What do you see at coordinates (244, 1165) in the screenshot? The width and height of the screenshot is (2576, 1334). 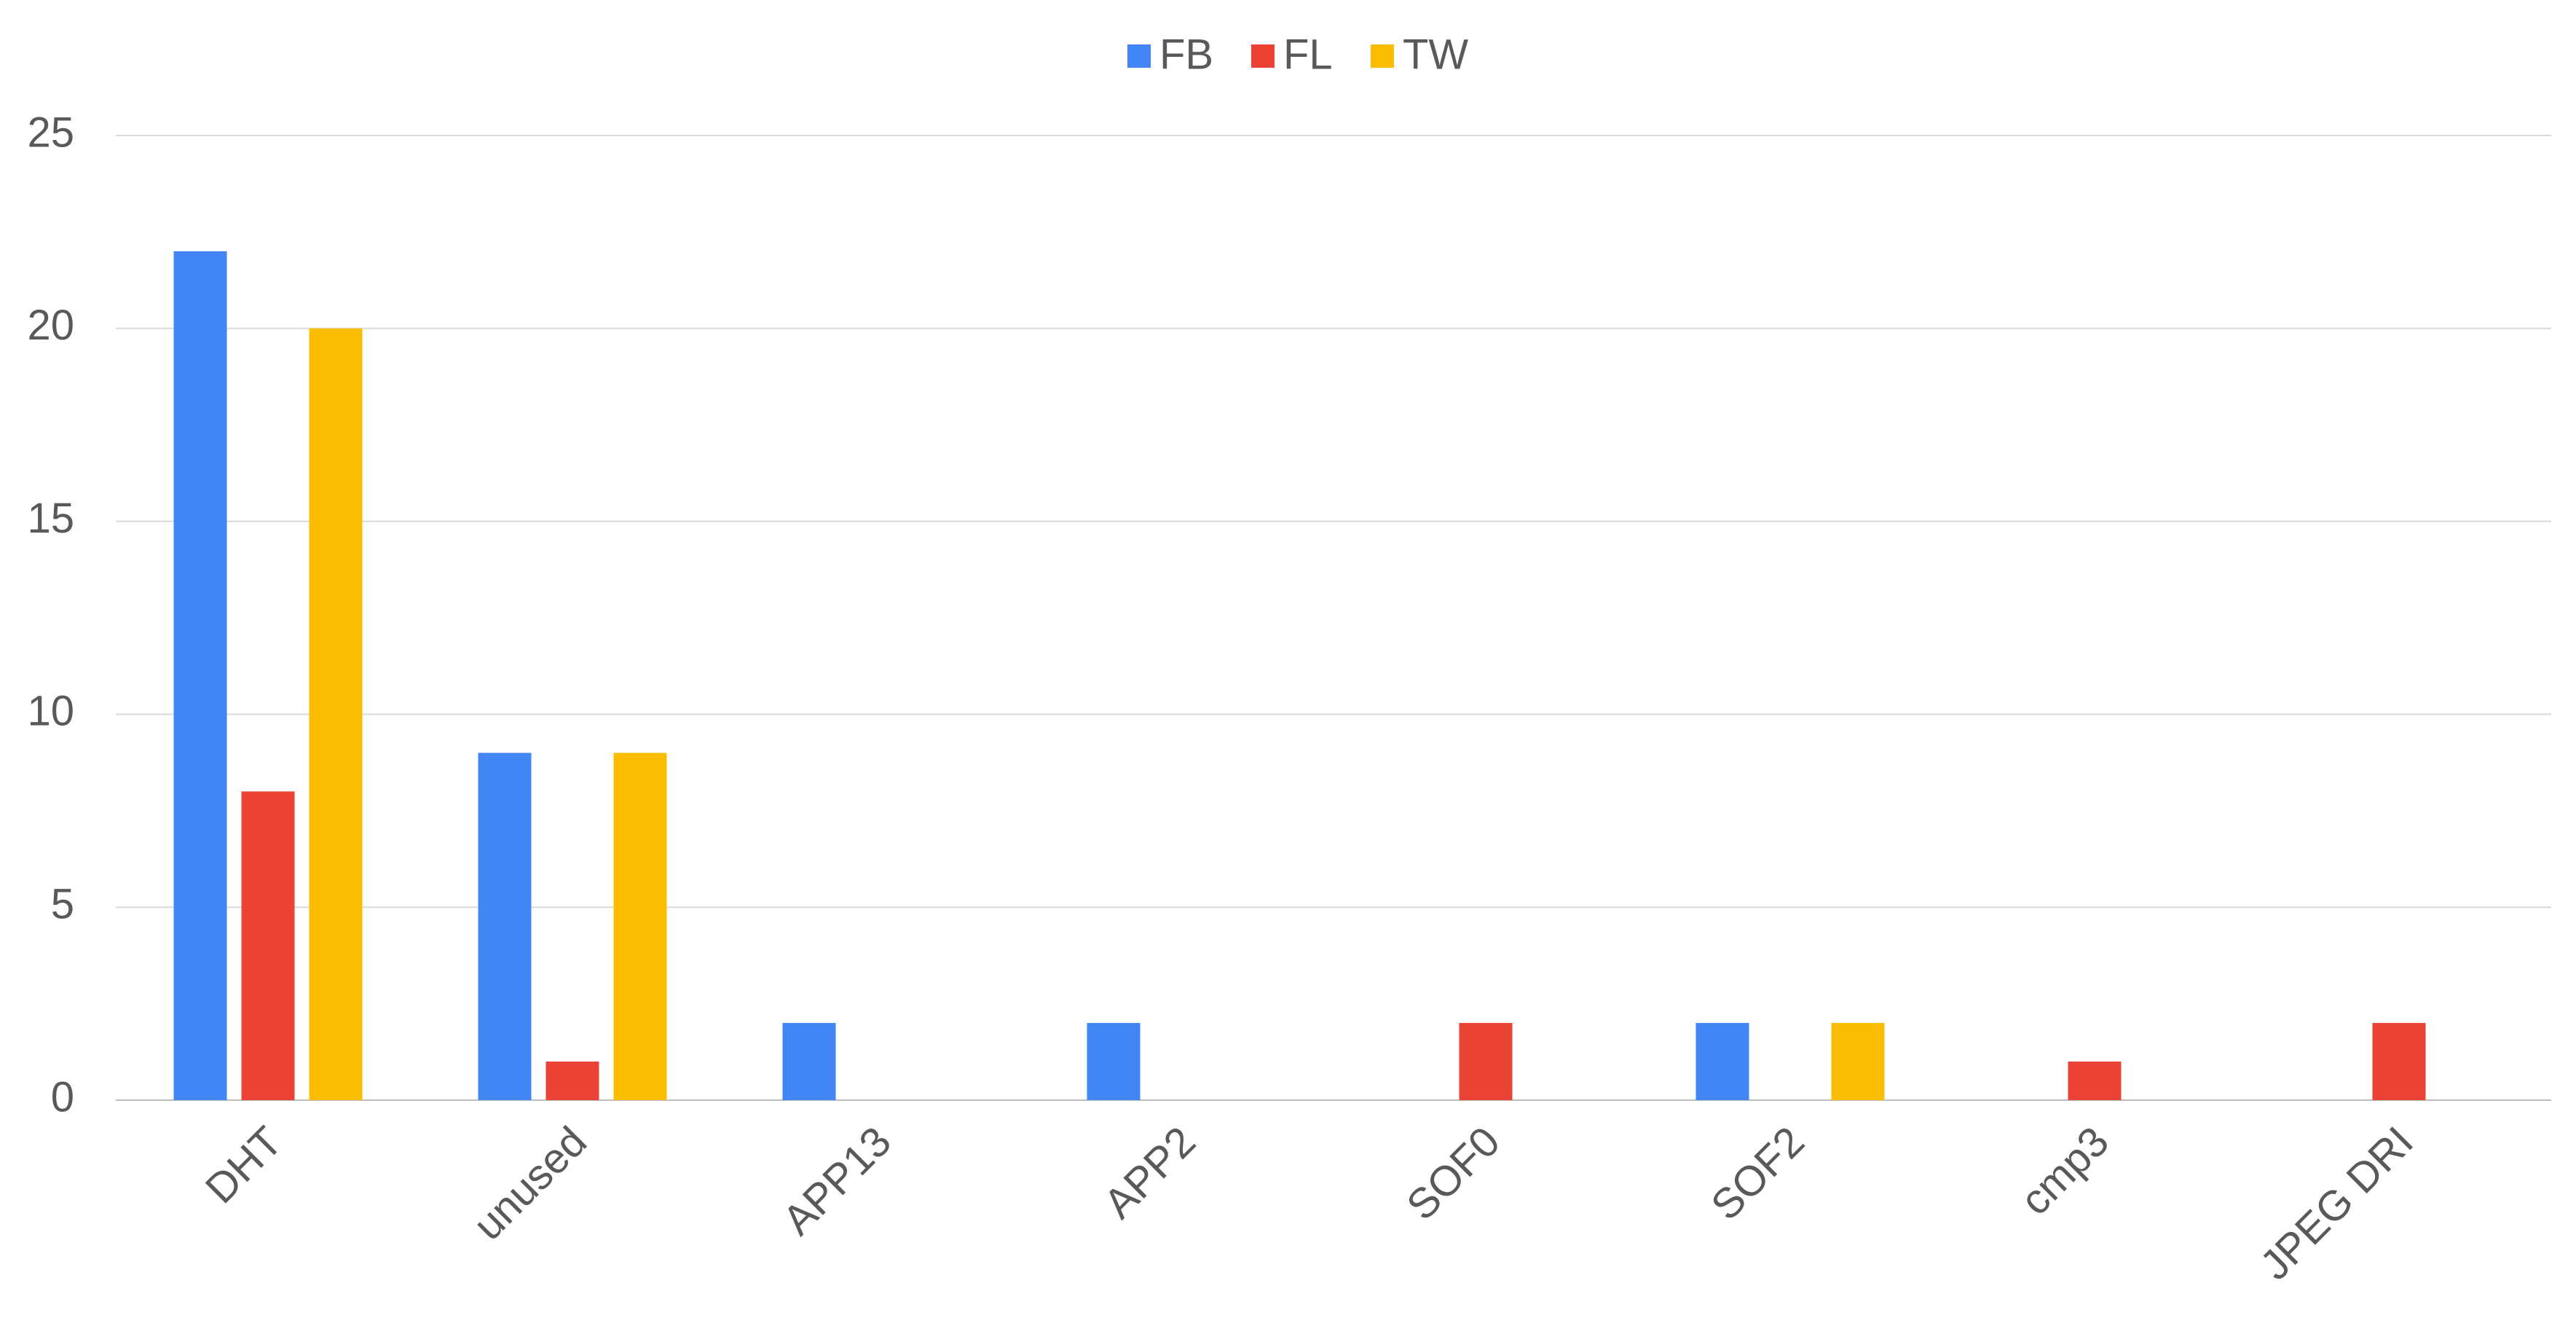 I see `x-tick-label: DHT` at bounding box center [244, 1165].